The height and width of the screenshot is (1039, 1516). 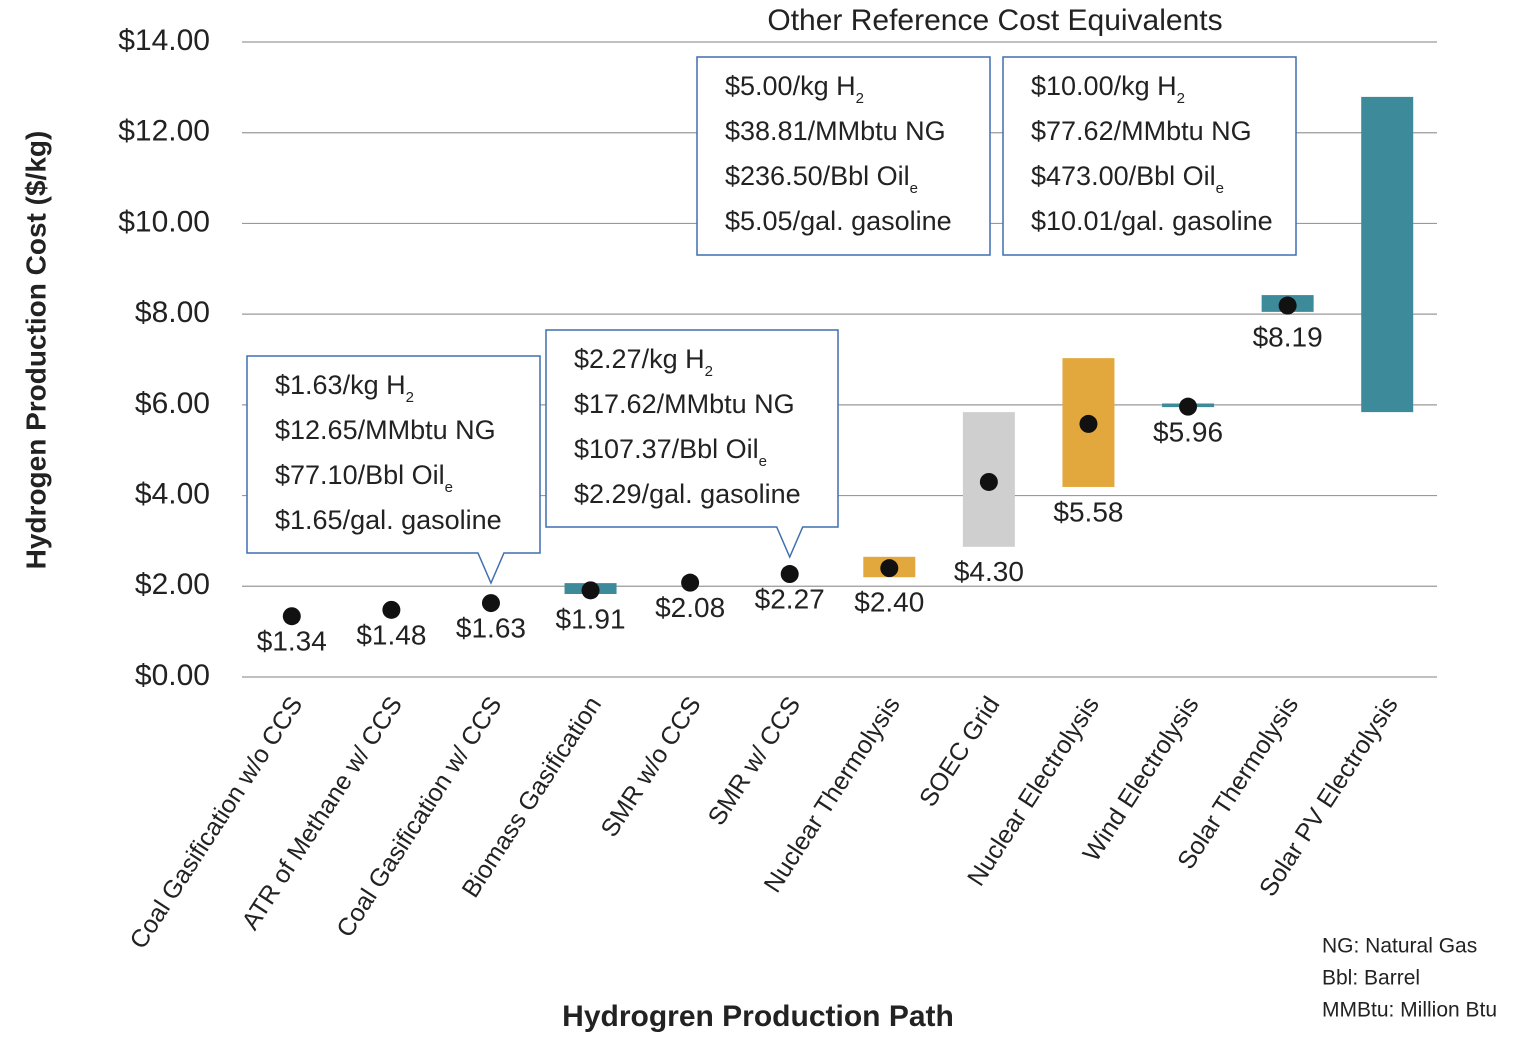 What do you see at coordinates (360, 475) in the screenshot?
I see `callout-text: $77.10/Bbl Oil` at bounding box center [360, 475].